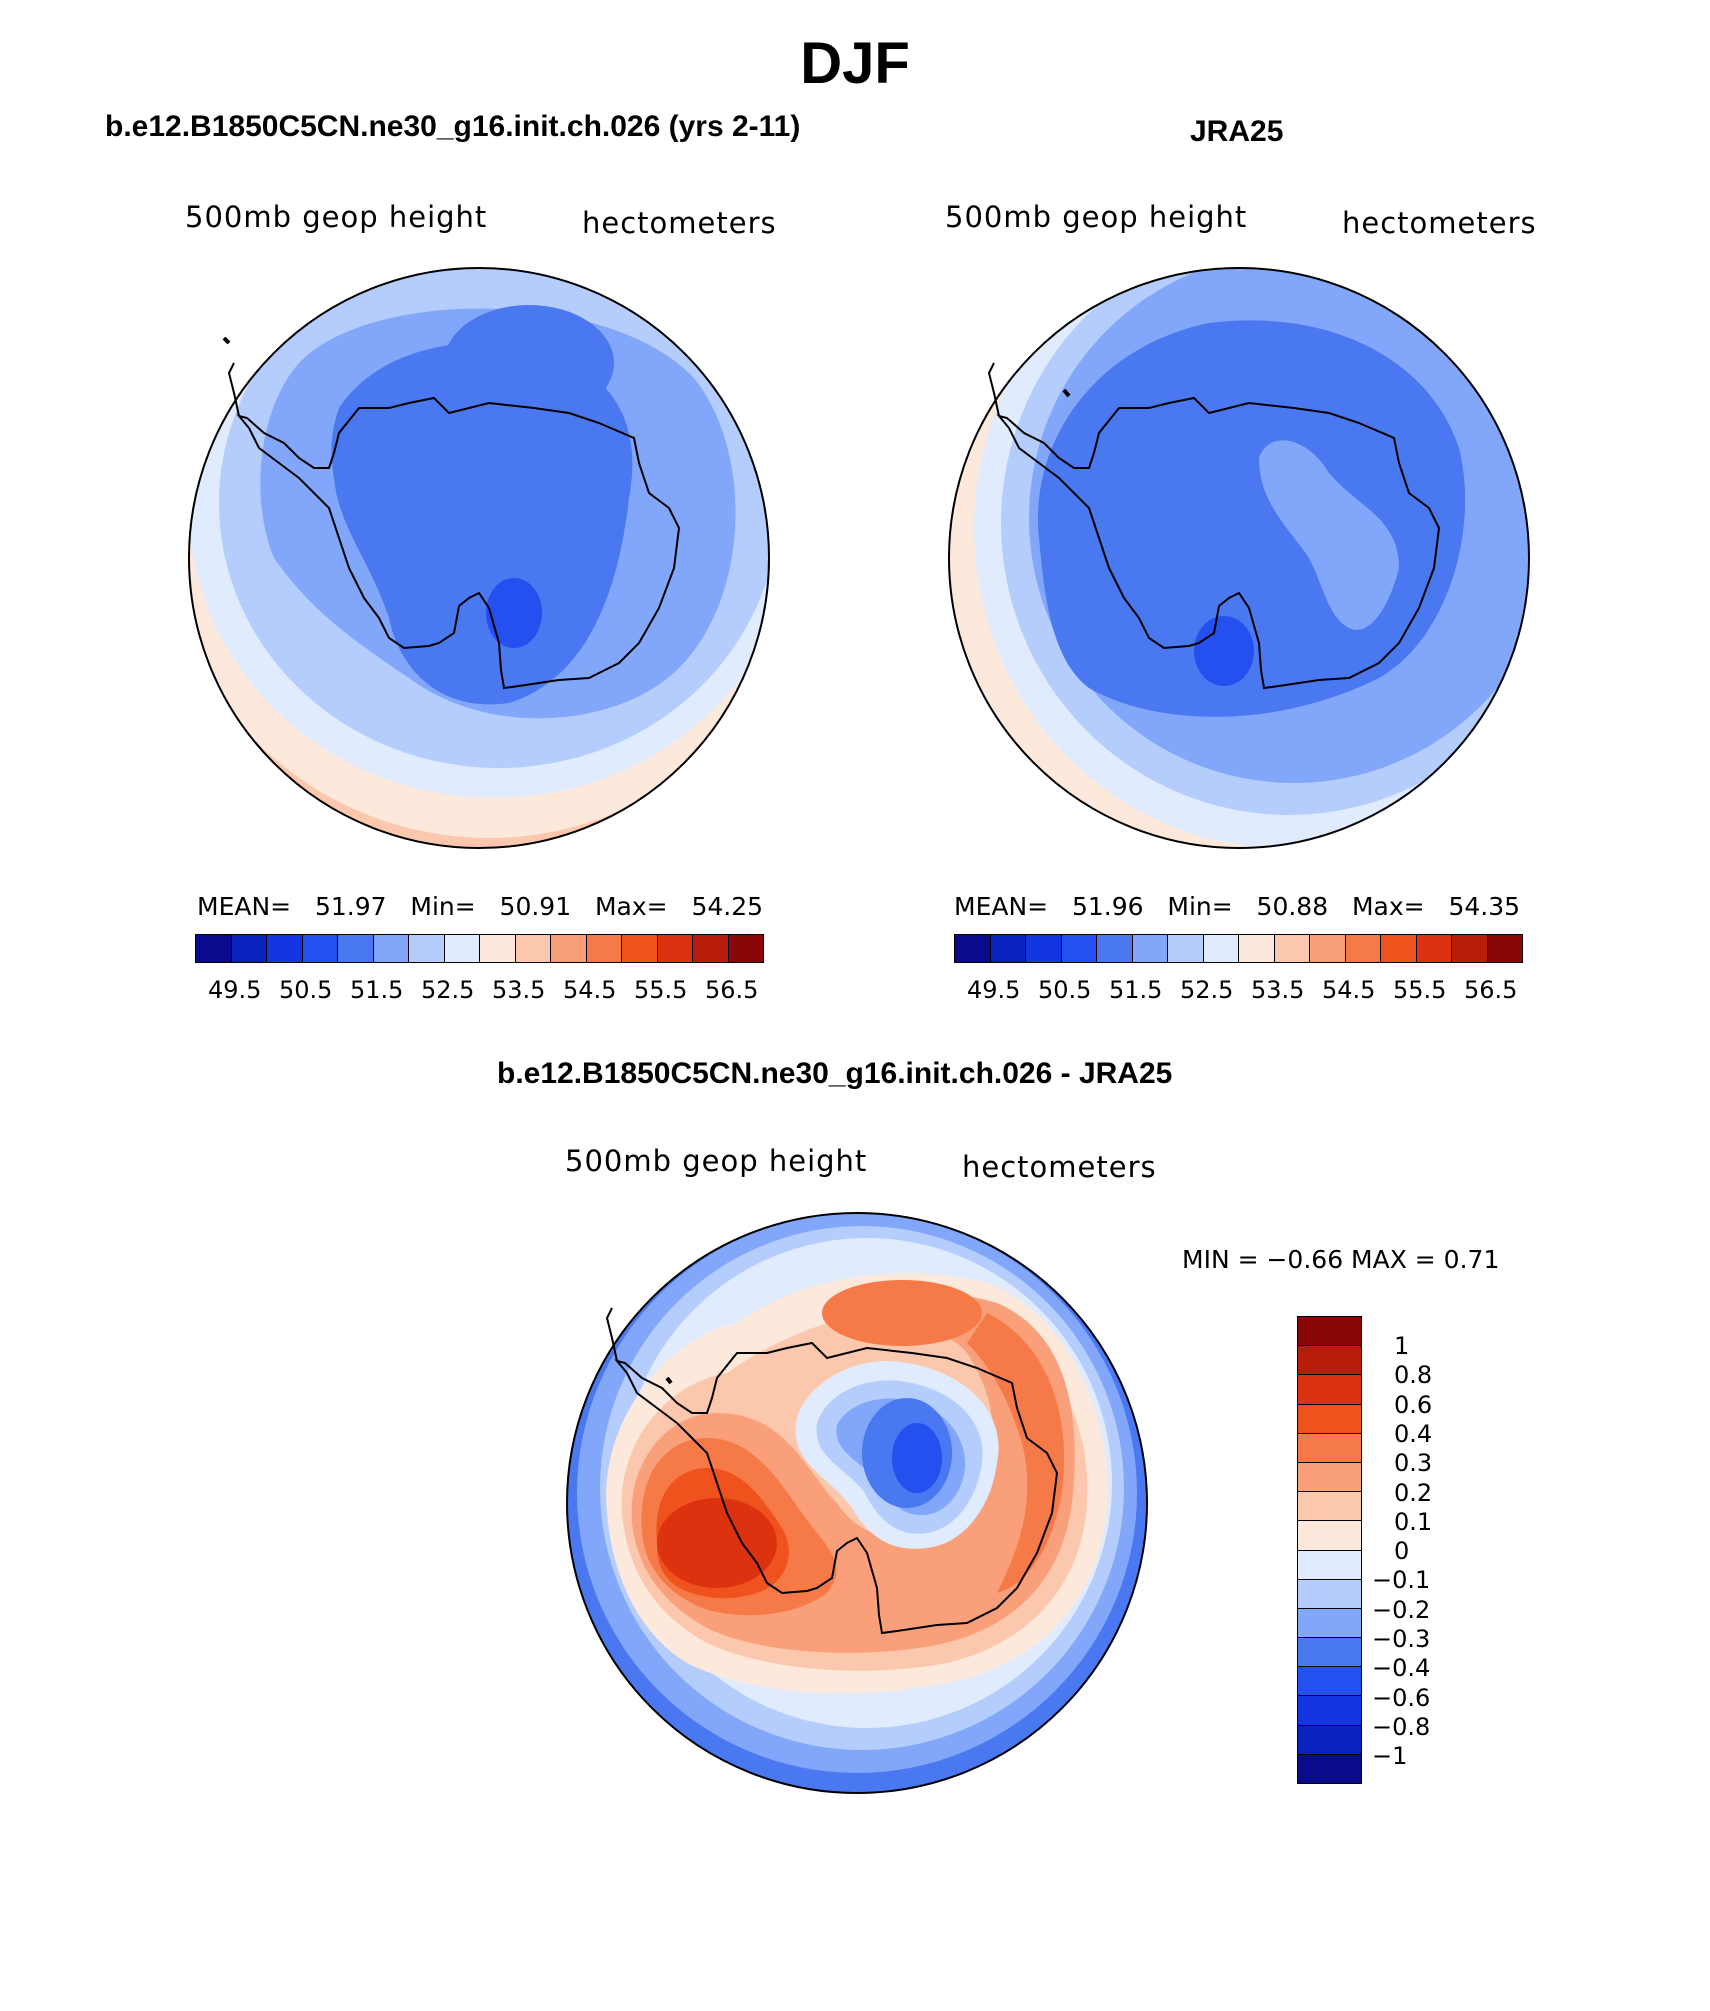  What do you see at coordinates (1341, 1259) in the screenshot?
I see `panel3-min-max: MIN = −0.66 MAX = 0.71` at bounding box center [1341, 1259].